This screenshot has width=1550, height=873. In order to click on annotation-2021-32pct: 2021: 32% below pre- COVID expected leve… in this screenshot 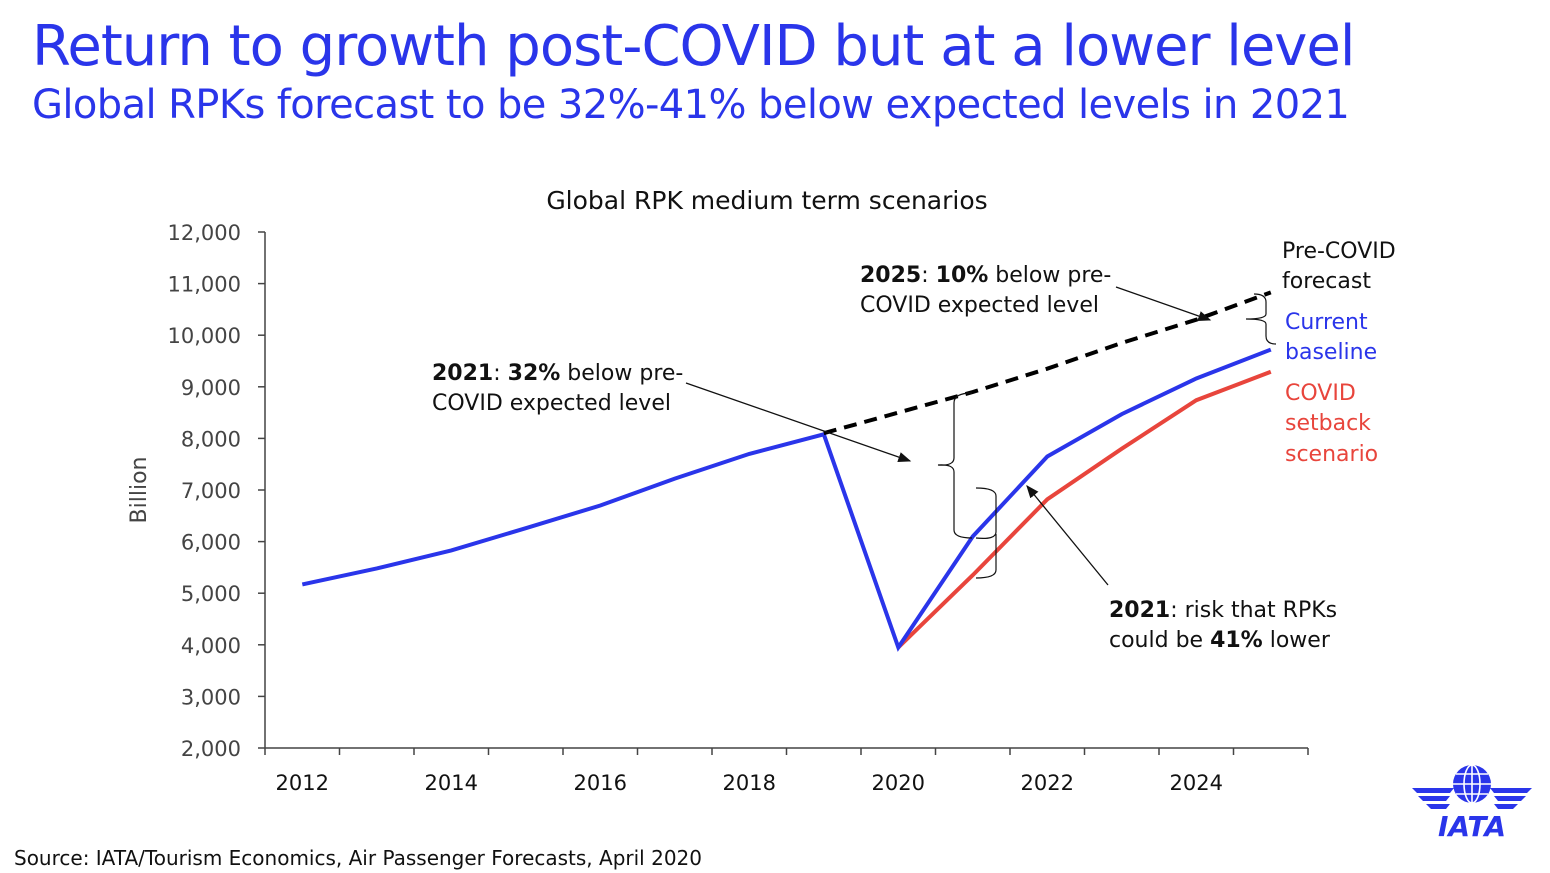, I will do `click(561, 388)`.